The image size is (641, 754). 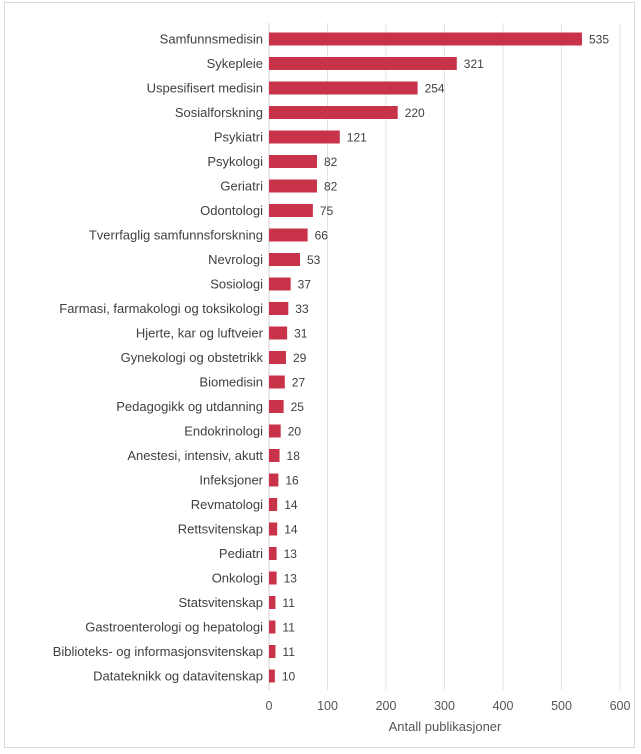 What do you see at coordinates (236, 284) in the screenshot?
I see `category-label: Sosiologi` at bounding box center [236, 284].